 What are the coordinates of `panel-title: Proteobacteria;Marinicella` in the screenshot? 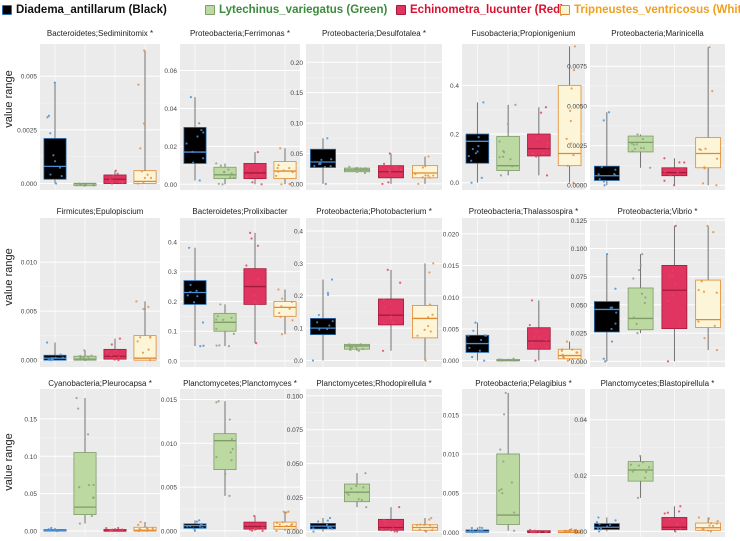 It's located at (657, 33).